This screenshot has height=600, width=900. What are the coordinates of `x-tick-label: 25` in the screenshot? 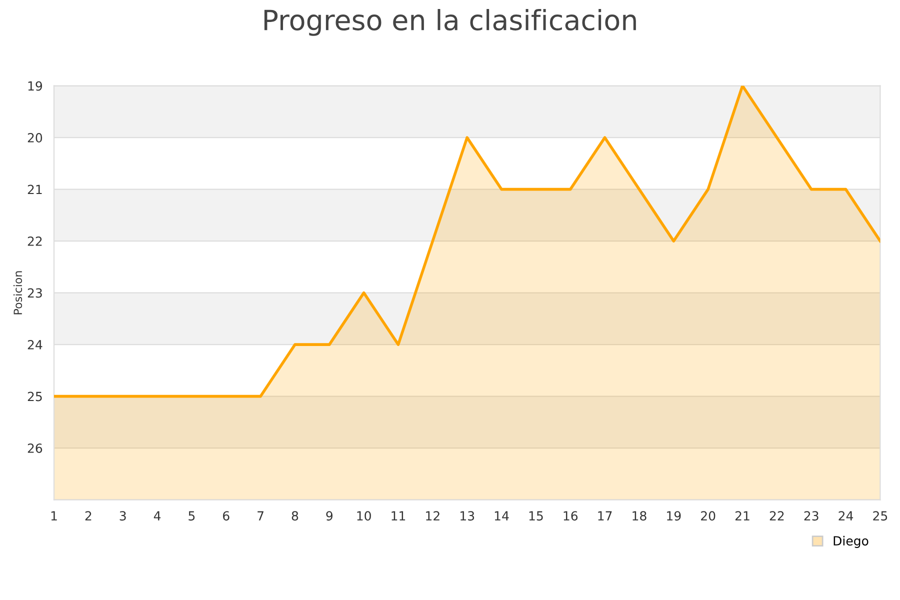 It's located at (880, 516).